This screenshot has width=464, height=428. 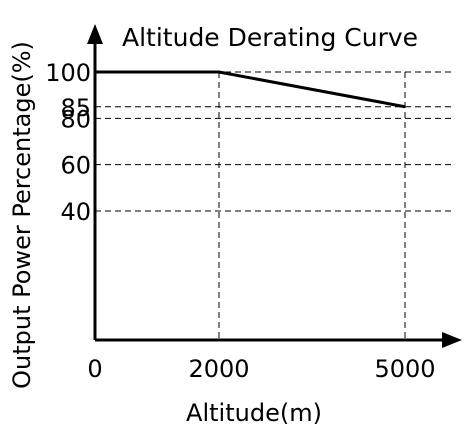 I want to click on x-tick-label-2000: 2000, so click(x=218, y=369).